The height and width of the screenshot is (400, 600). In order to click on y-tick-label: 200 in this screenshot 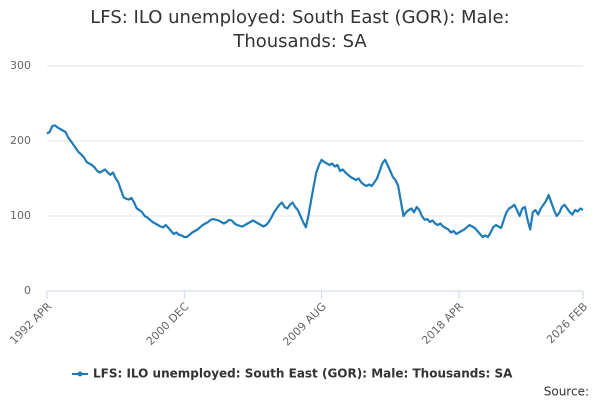, I will do `click(20, 140)`.